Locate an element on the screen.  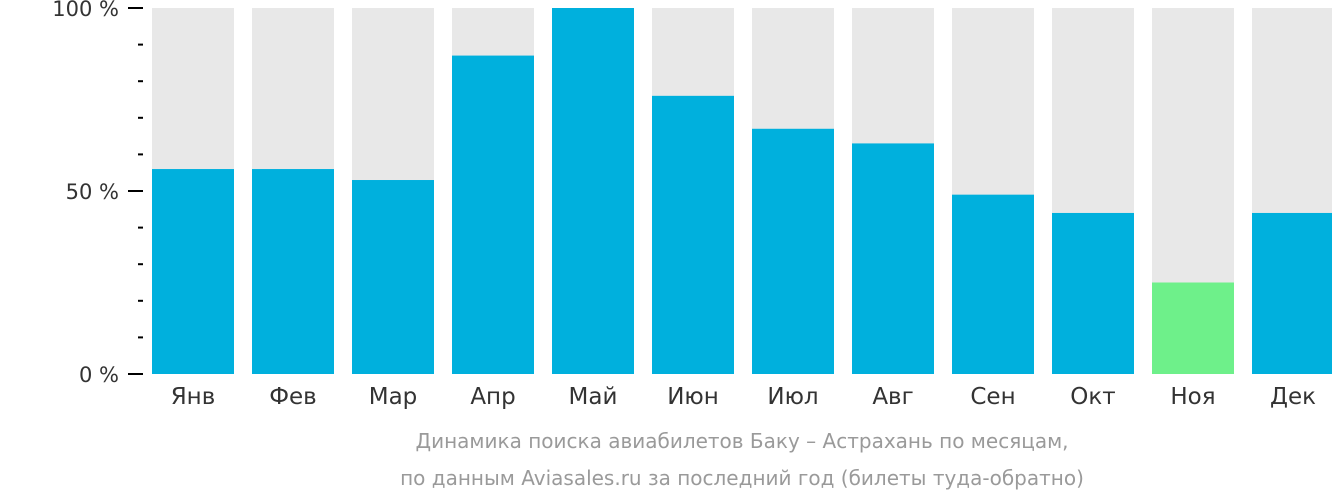
y-axis: 0 % 50 % 100 % is located at coordinates (97, 193).